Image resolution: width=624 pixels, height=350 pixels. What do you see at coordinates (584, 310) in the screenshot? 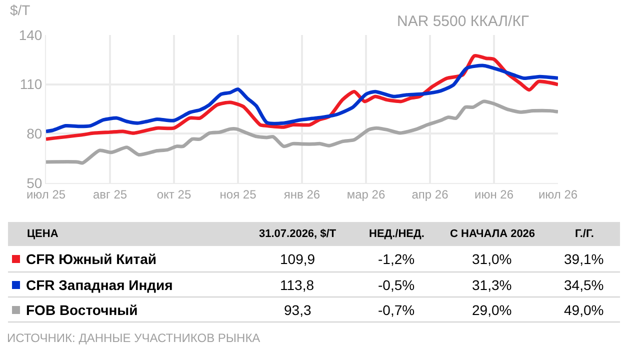
I see `text: 49,0%` at bounding box center [584, 310].